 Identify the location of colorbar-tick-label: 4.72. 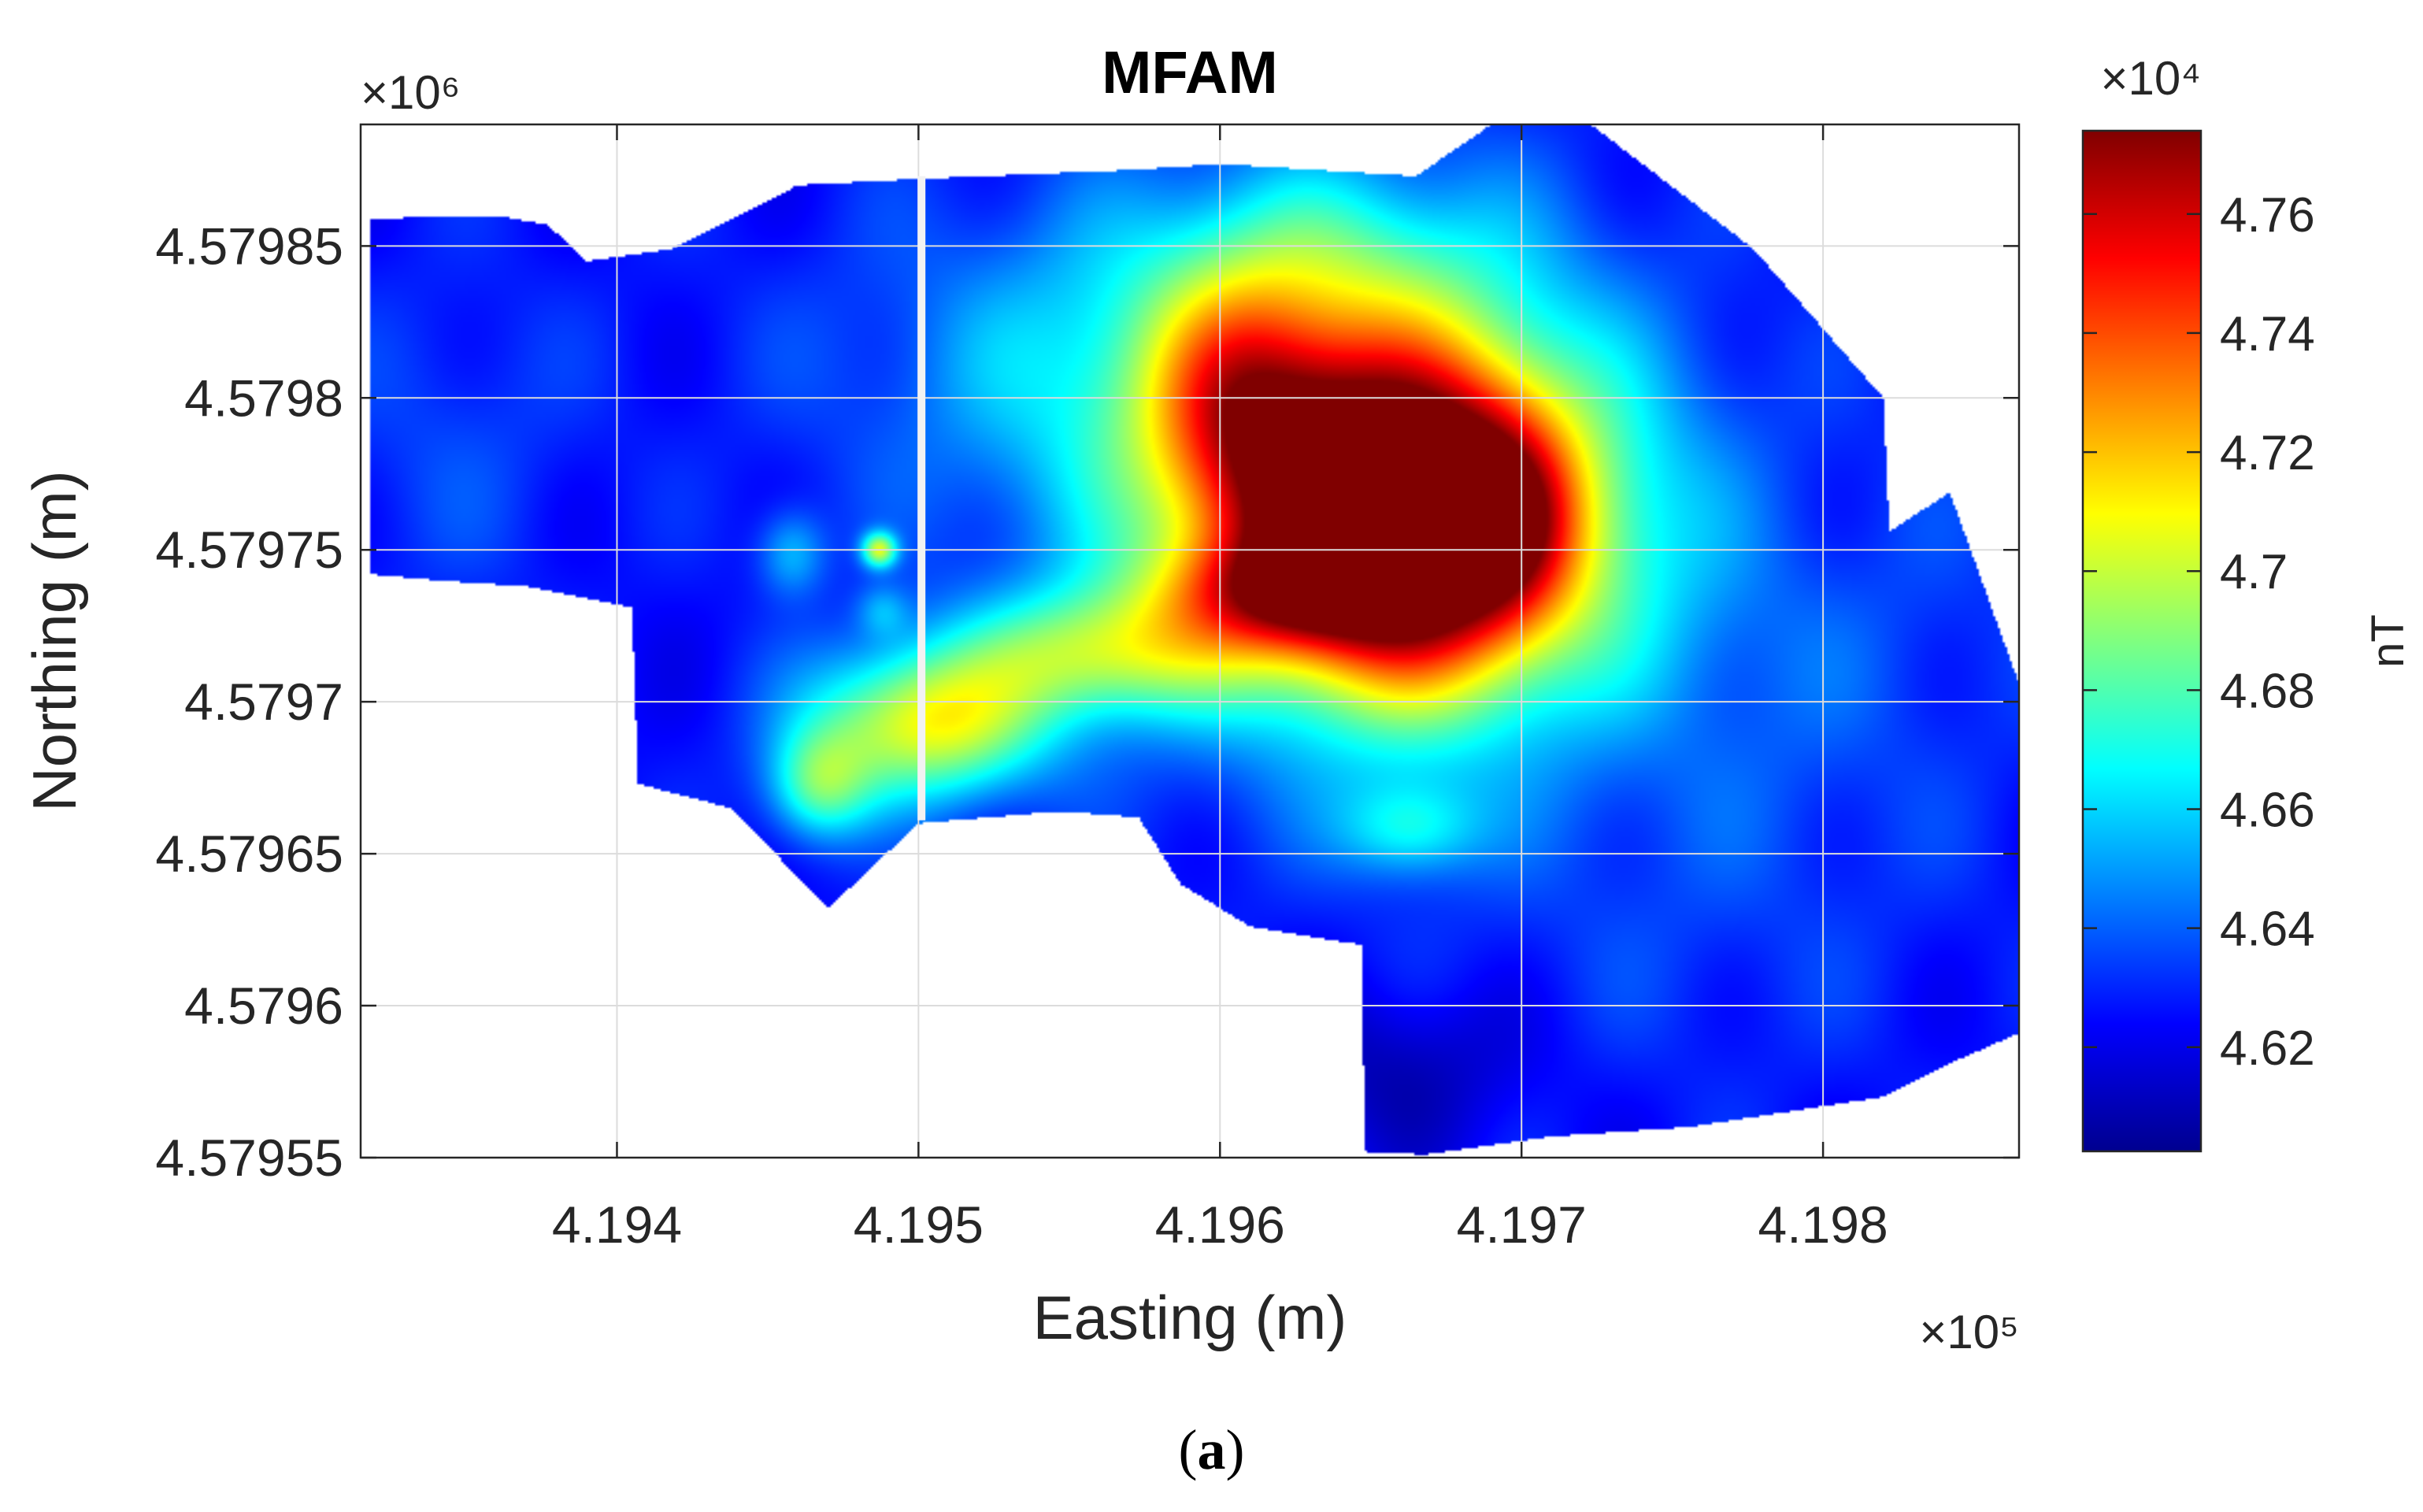
(2267, 453).